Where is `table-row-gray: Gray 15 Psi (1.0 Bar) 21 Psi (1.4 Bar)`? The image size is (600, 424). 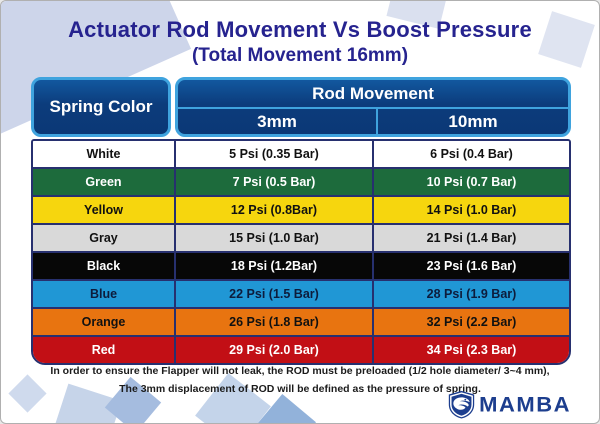 table-row-gray: Gray 15 Psi (1.0 Bar) 21 Psi (1.4 Bar) is located at coordinates (301, 239).